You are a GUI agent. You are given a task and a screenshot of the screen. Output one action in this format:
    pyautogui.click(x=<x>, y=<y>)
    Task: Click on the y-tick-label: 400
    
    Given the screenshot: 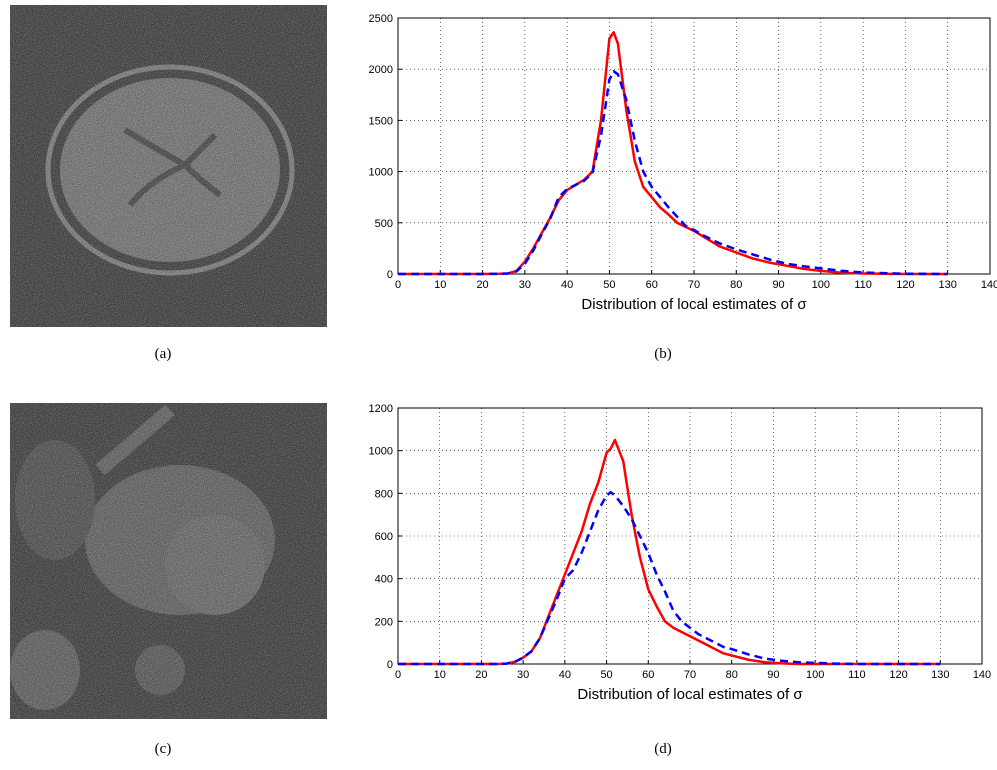 What is the action you would take?
    pyautogui.click(x=384, y=580)
    